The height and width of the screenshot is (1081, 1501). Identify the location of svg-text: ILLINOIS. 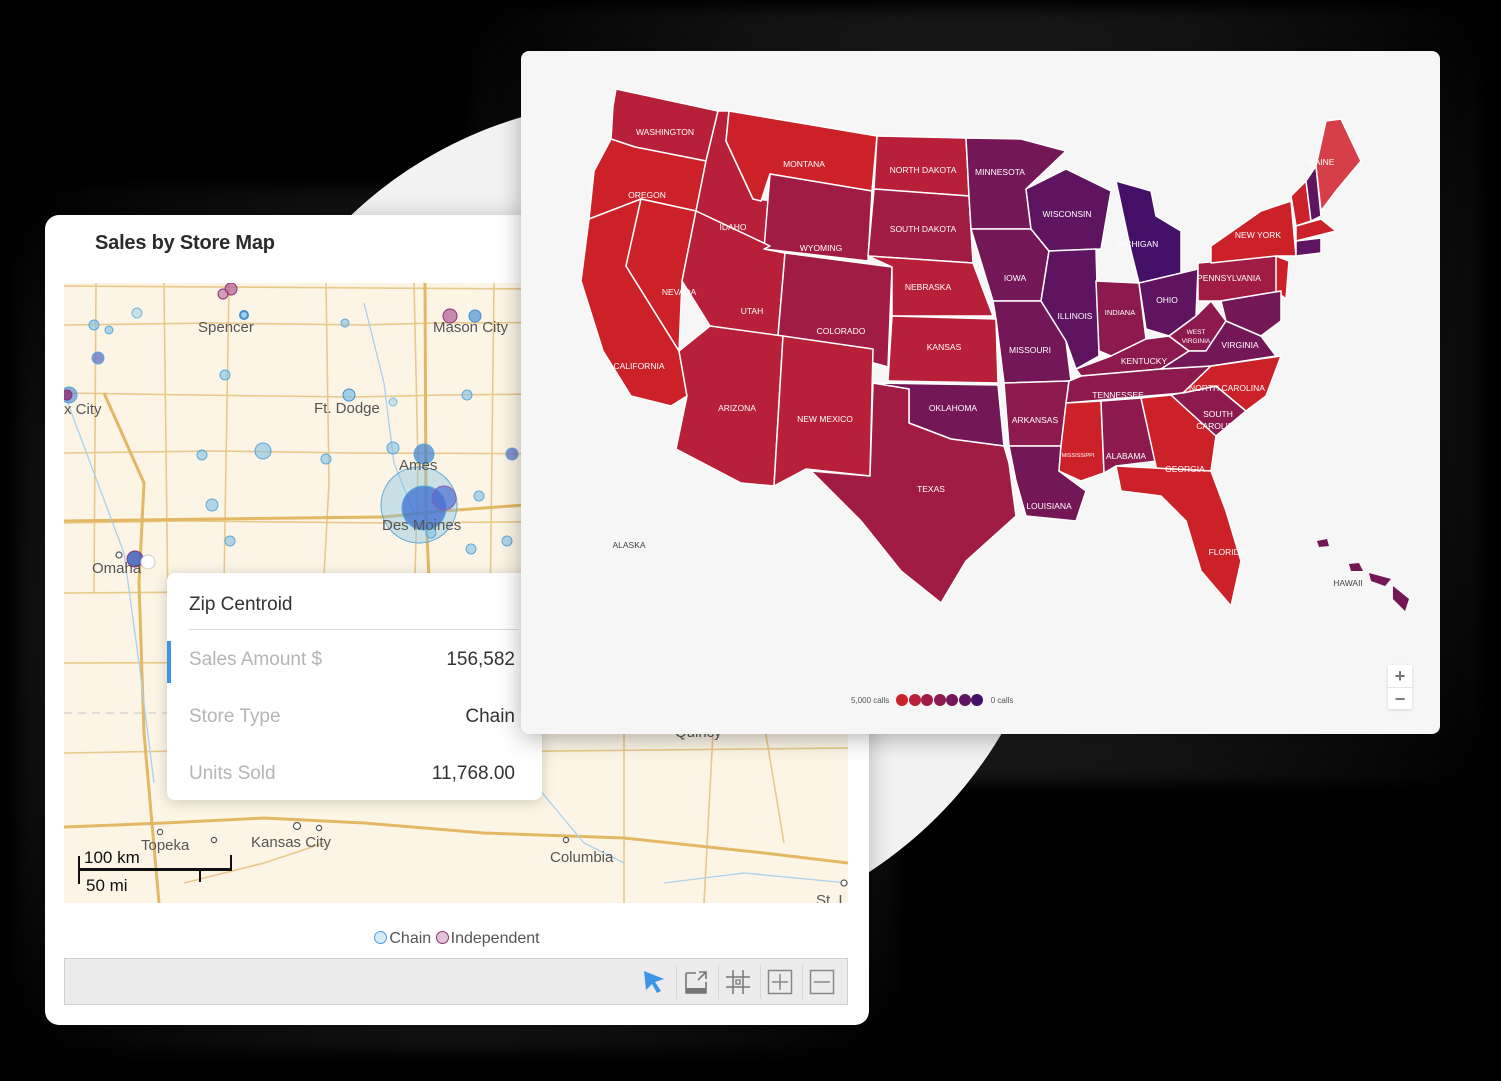
(1075, 316).